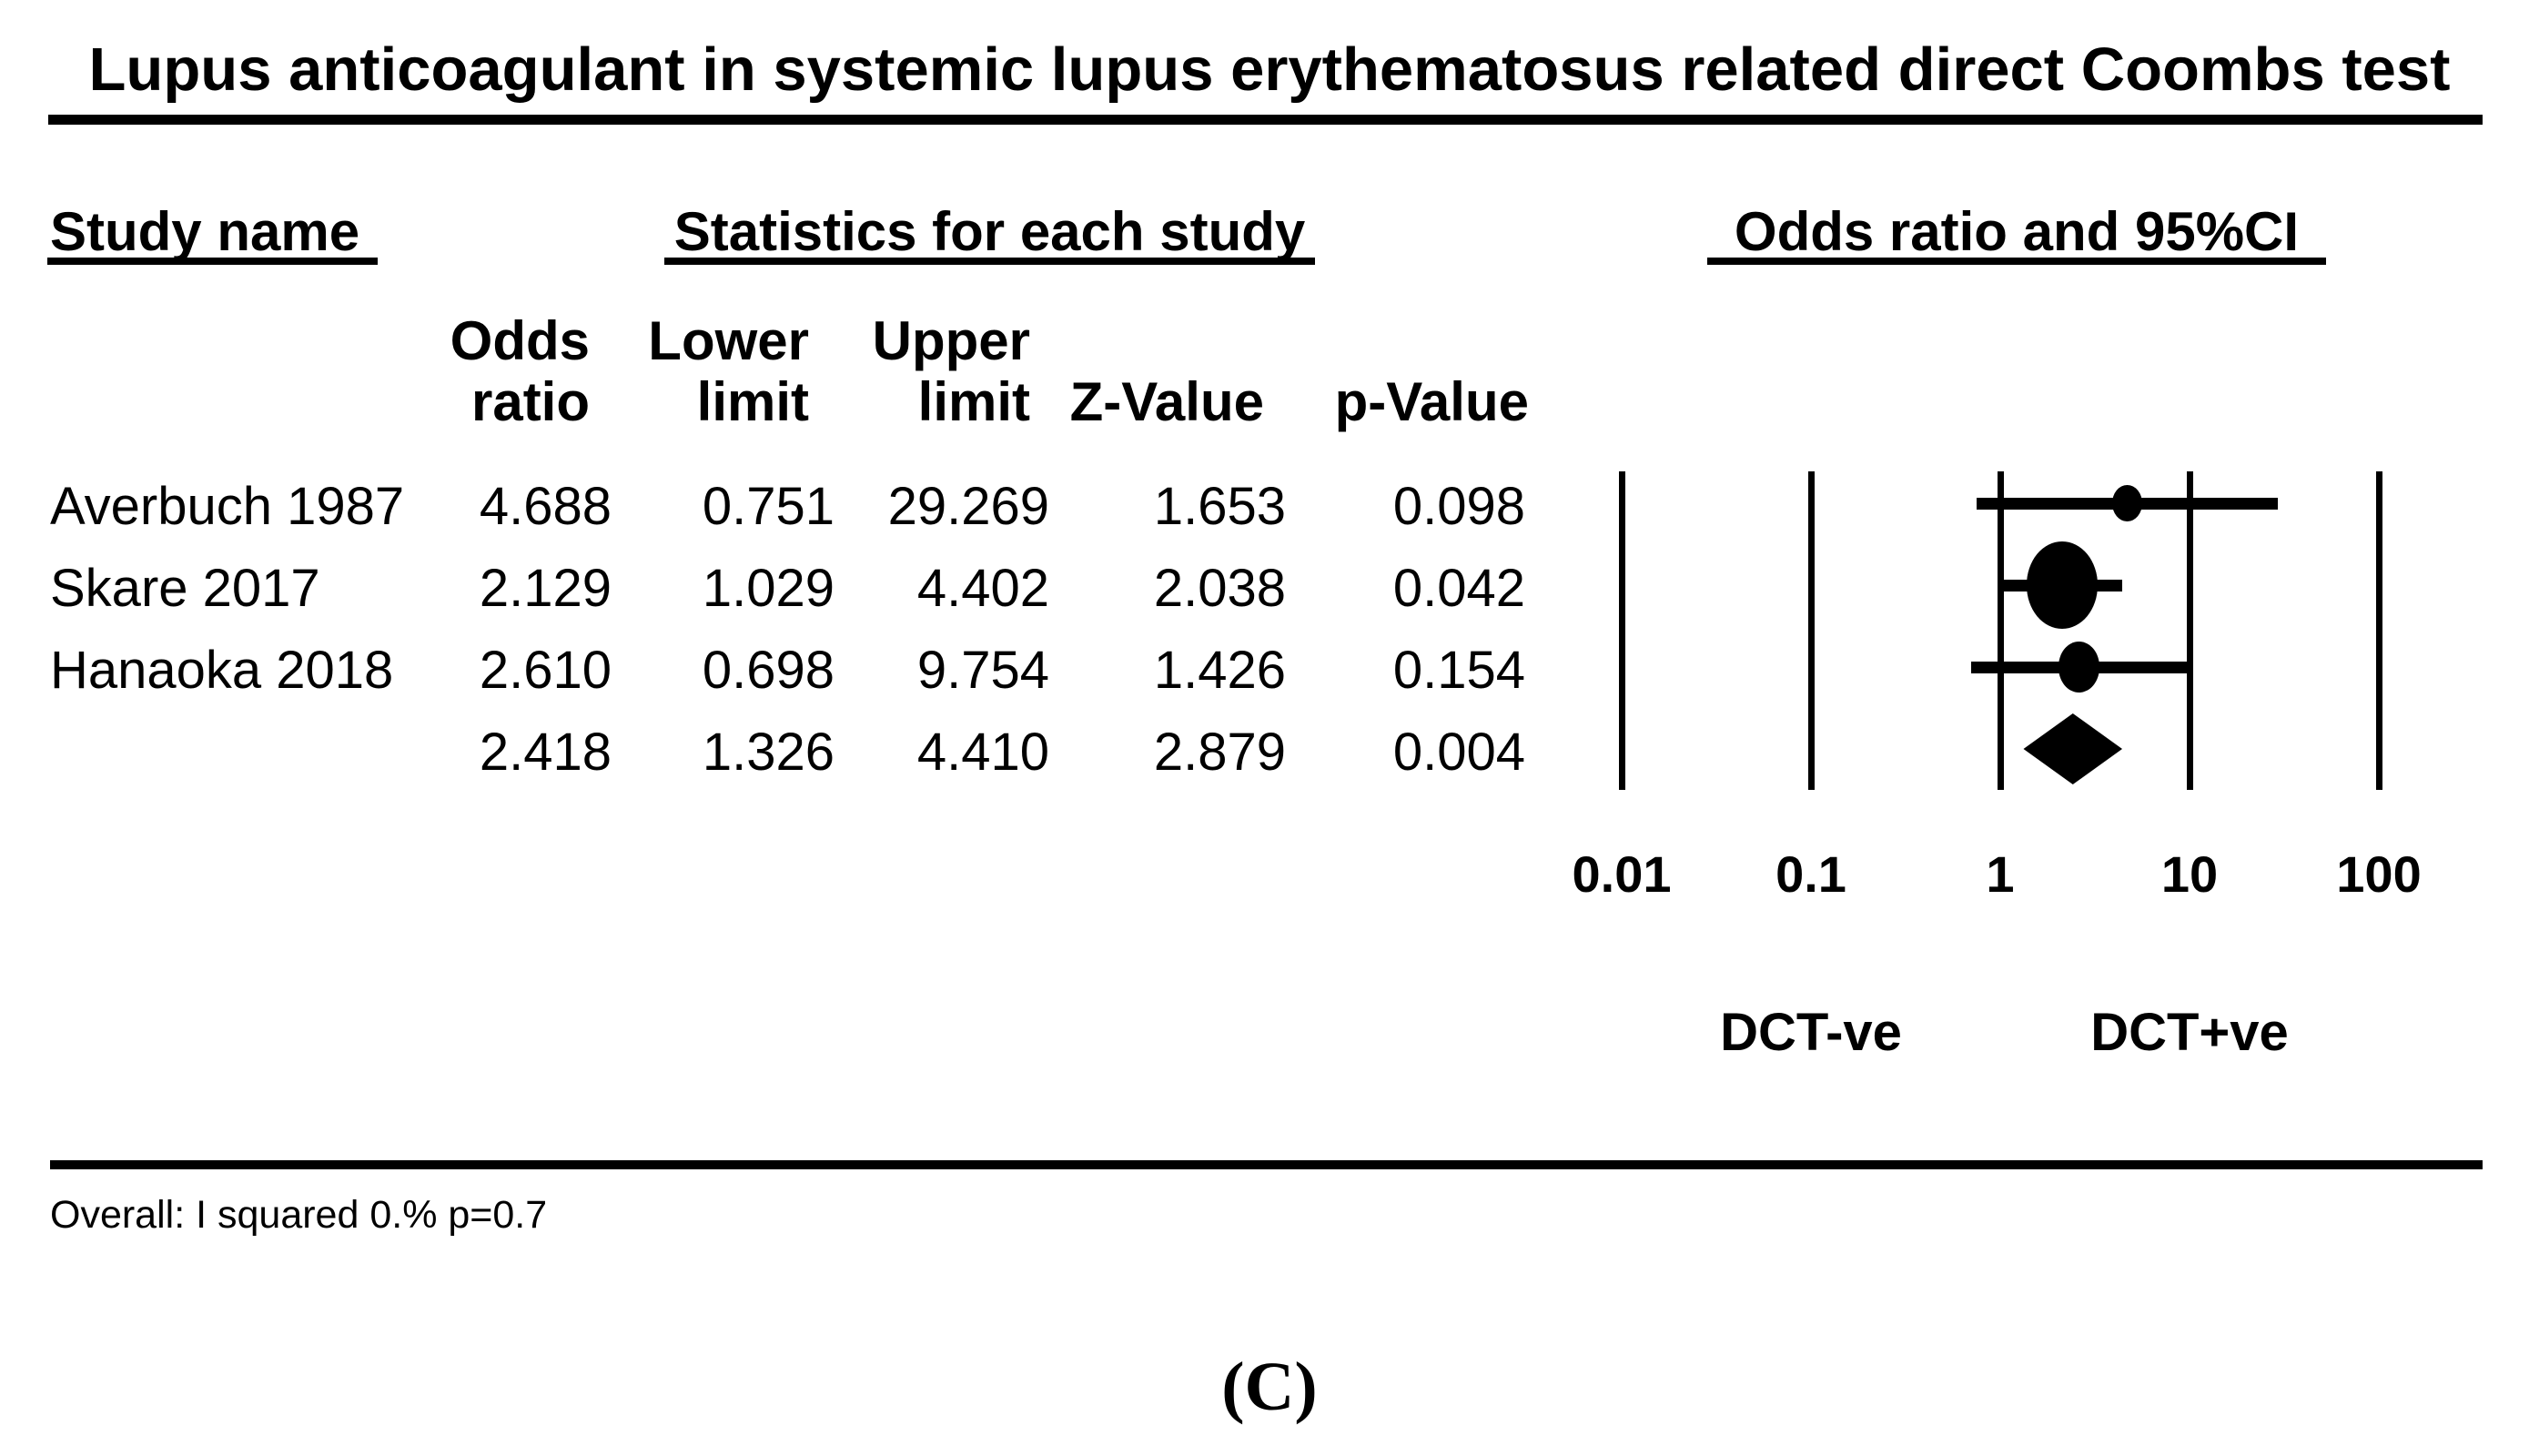 Image resolution: width=2539 pixels, height=1456 pixels. Describe the element at coordinates (2189, 1033) in the screenshot. I see `direction-label-positive: DCT+ve` at that location.